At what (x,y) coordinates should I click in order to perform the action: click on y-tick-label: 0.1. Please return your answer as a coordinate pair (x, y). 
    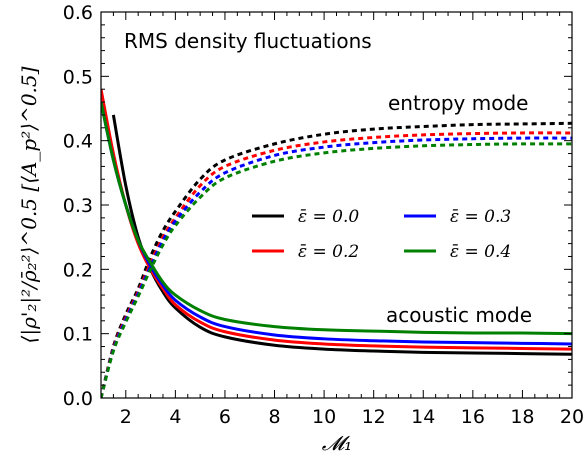
    Looking at the image, I should click on (78, 335).